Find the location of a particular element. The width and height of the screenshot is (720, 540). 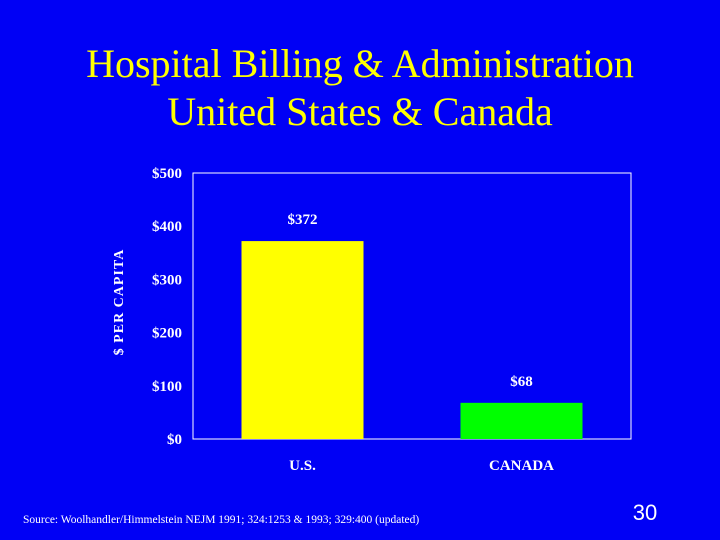

title-line-1: Hospital Billing & Administration is located at coordinates (360, 63).